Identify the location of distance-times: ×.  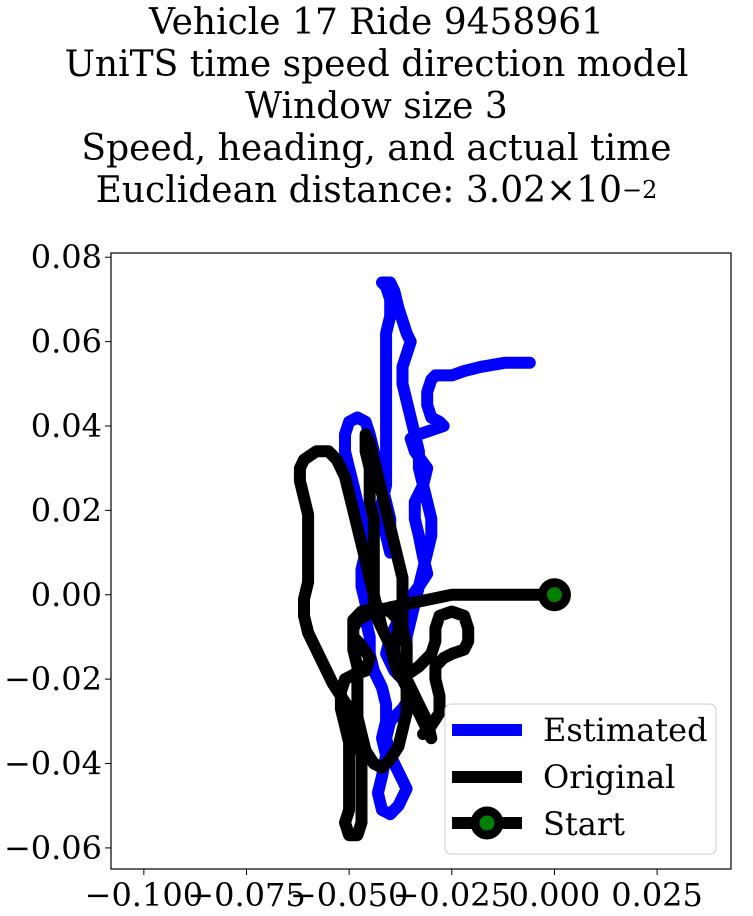
(561, 190).